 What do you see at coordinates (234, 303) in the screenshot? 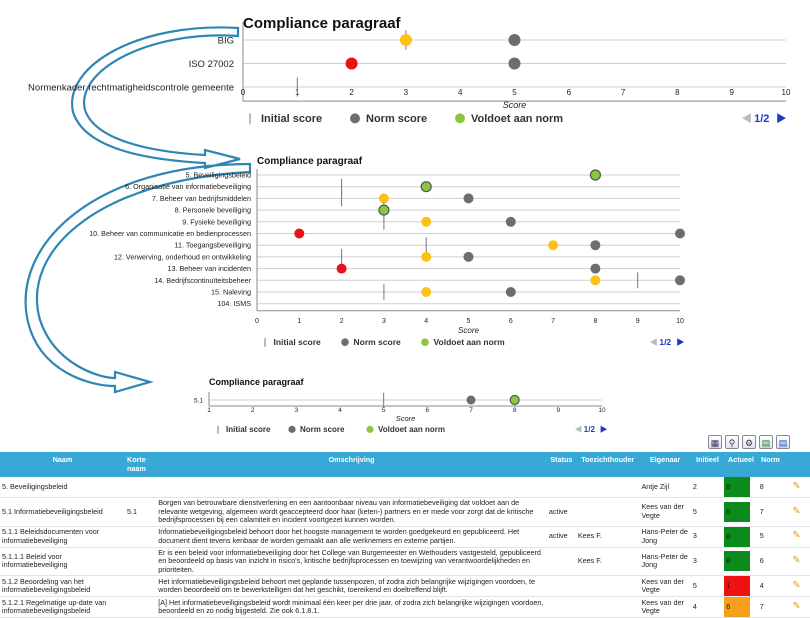
I see `category-label: 104. ISMS` at bounding box center [234, 303].